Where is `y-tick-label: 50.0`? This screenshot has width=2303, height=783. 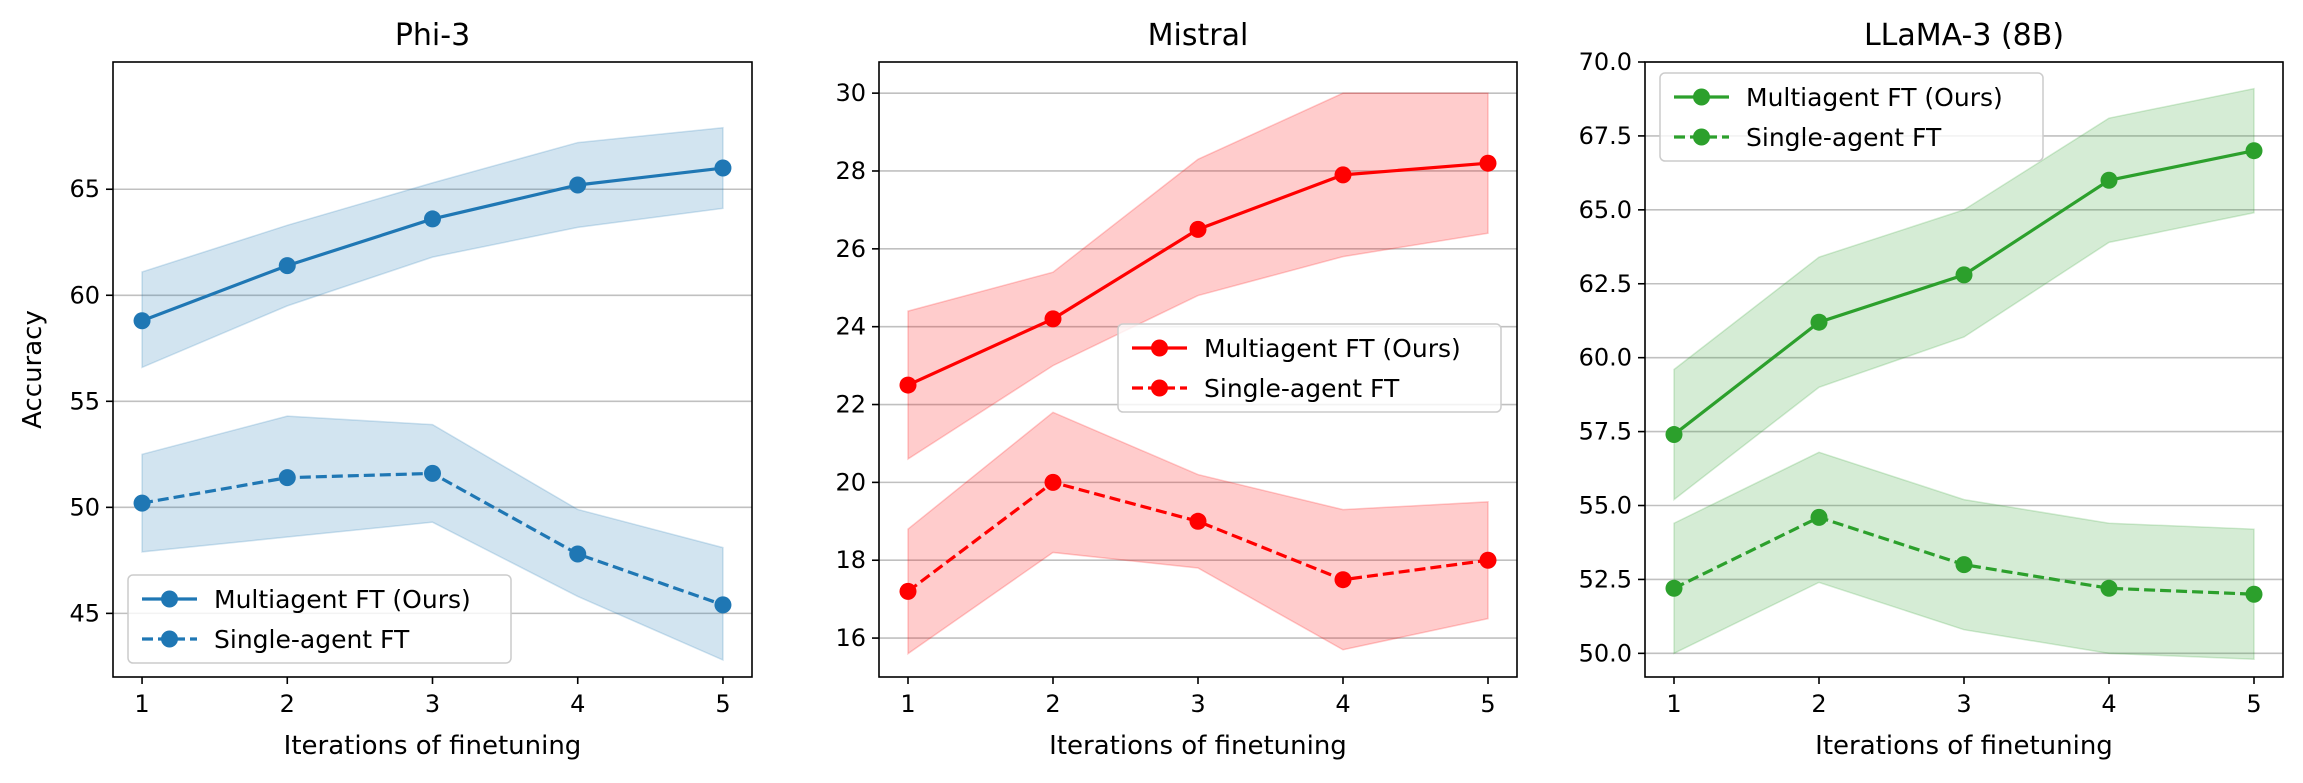
y-tick-label: 50.0 is located at coordinates (1605, 653).